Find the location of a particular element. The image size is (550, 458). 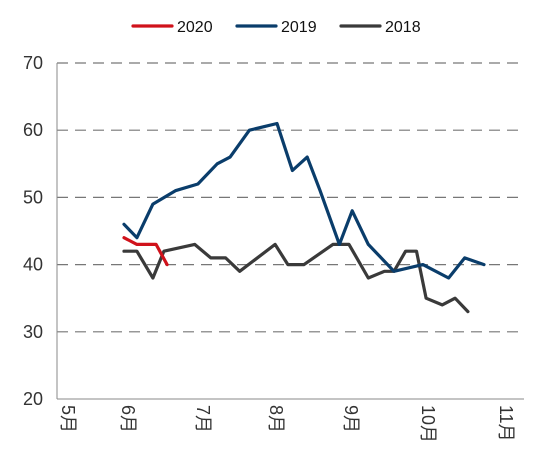

y-axis-ticks: 20 30 40 50 60 70 is located at coordinates (33, 231).